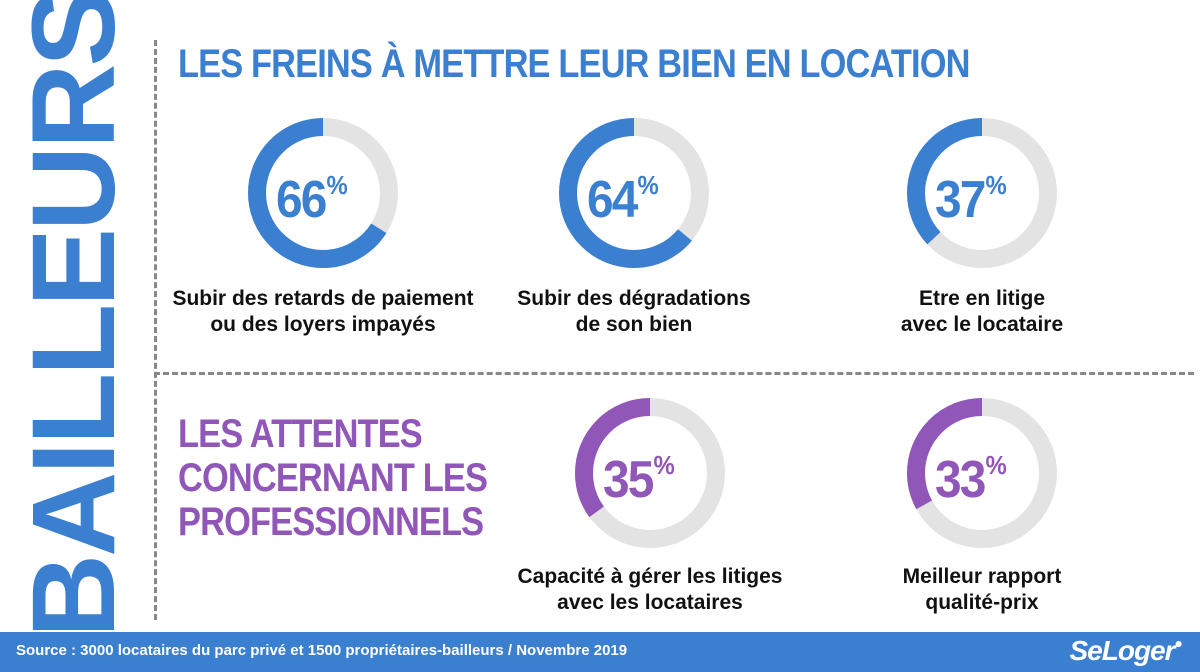  Describe the element at coordinates (300, 434) in the screenshot. I see `bottom-title-line-1: LES ATTENTES` at that location.